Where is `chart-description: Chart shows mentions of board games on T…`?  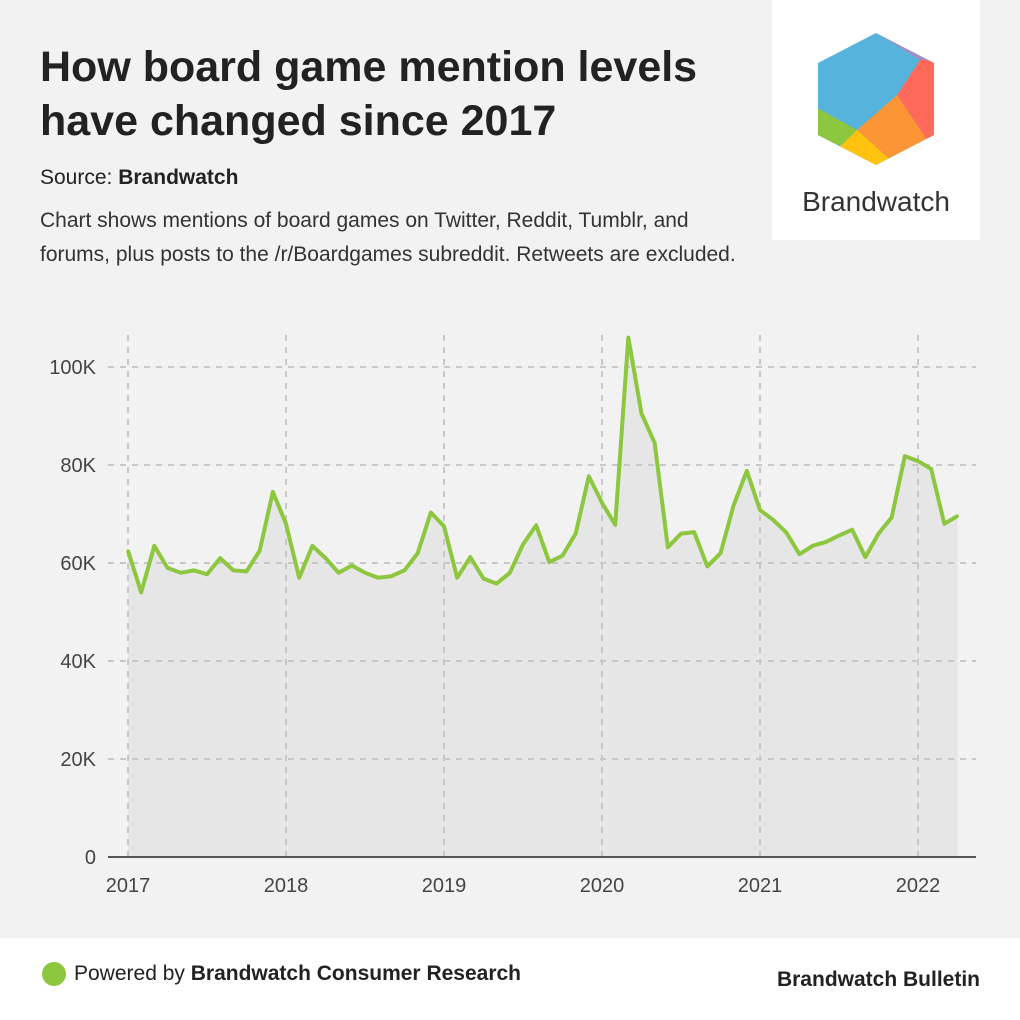
chart-description: Chart shows mentions of board games on T… is located at coordinates (388, 237).